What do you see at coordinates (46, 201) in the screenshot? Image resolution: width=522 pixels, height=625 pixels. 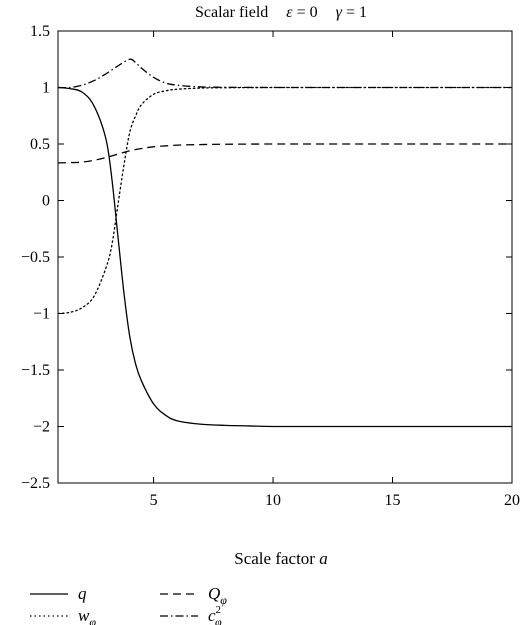 I see `y-tick-label: 0` at bounding box center [46, 201].